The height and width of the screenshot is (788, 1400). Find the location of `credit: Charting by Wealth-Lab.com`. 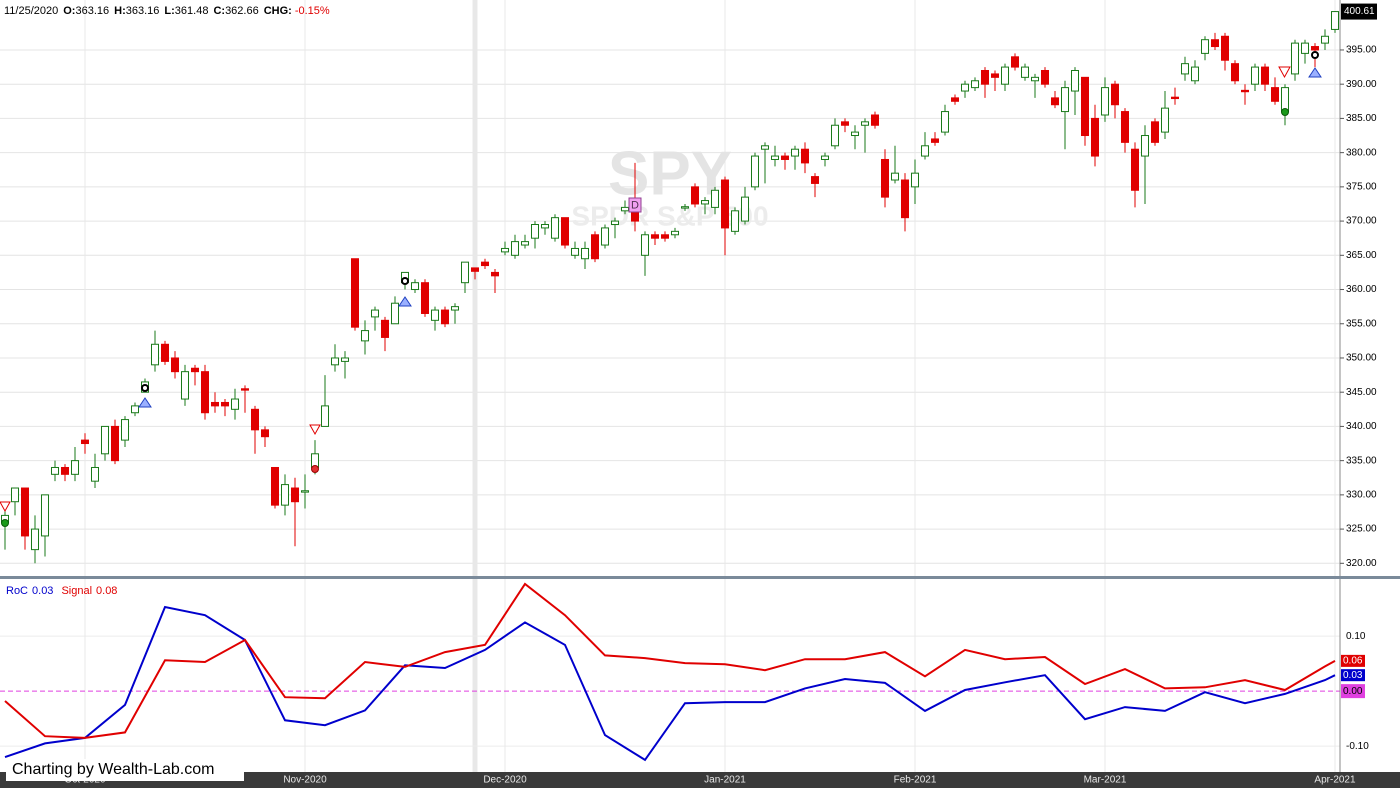

credit: Charting by Wealth-Lab.com is located at coordinates (113, 769).